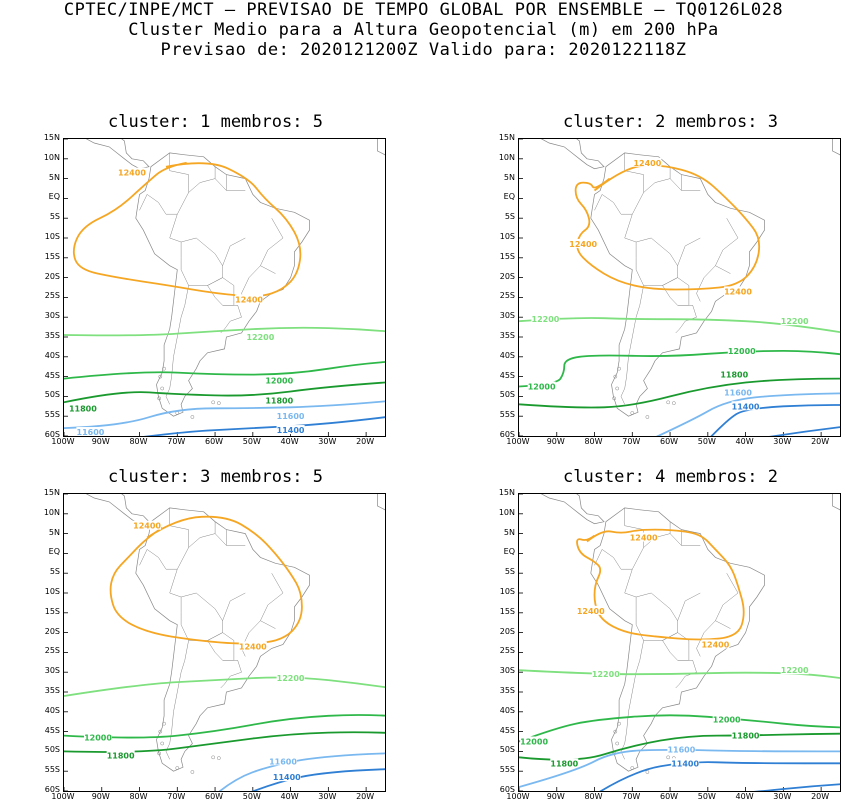 The image size is (847, 810). I want to click on panel-title: cluster: 1 membros: 5, so click(215, 122).